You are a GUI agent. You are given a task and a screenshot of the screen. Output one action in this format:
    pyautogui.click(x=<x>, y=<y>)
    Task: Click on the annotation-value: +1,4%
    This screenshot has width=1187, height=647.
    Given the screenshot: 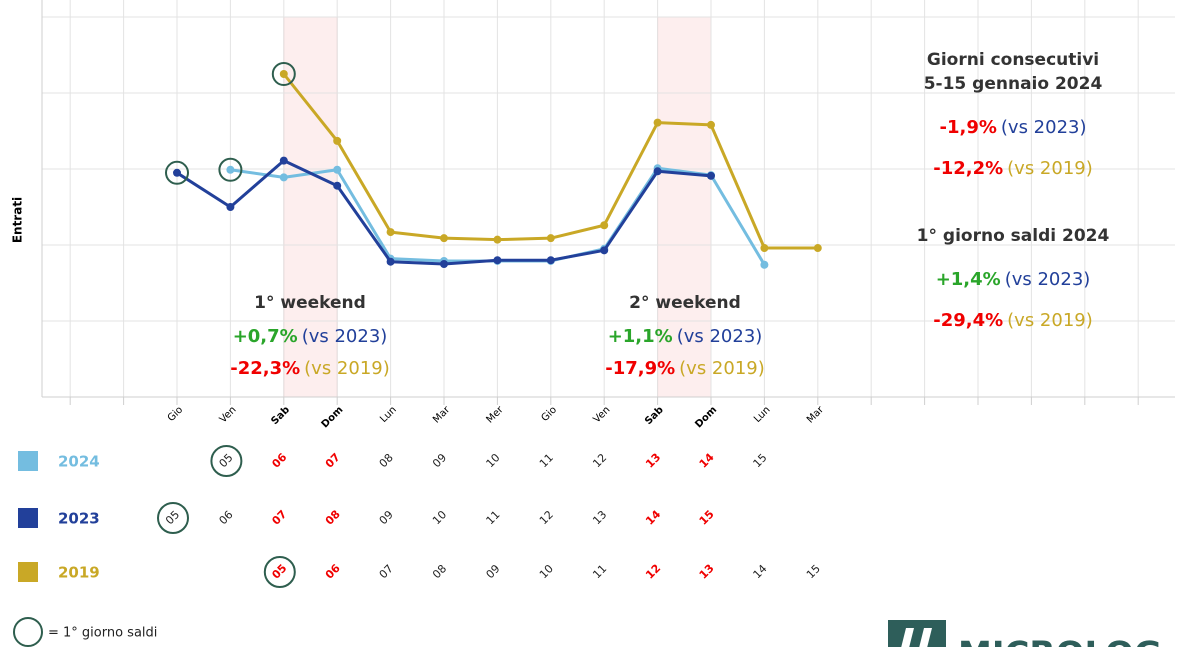 What is the action you would take?
    pyautogui.click(x=968, y=279)
    